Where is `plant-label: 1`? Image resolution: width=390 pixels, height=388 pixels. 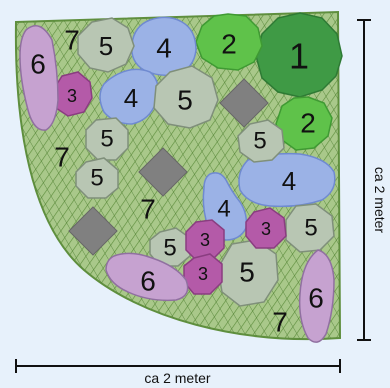 plant-label: 1 is located at coordinates (299, 56).